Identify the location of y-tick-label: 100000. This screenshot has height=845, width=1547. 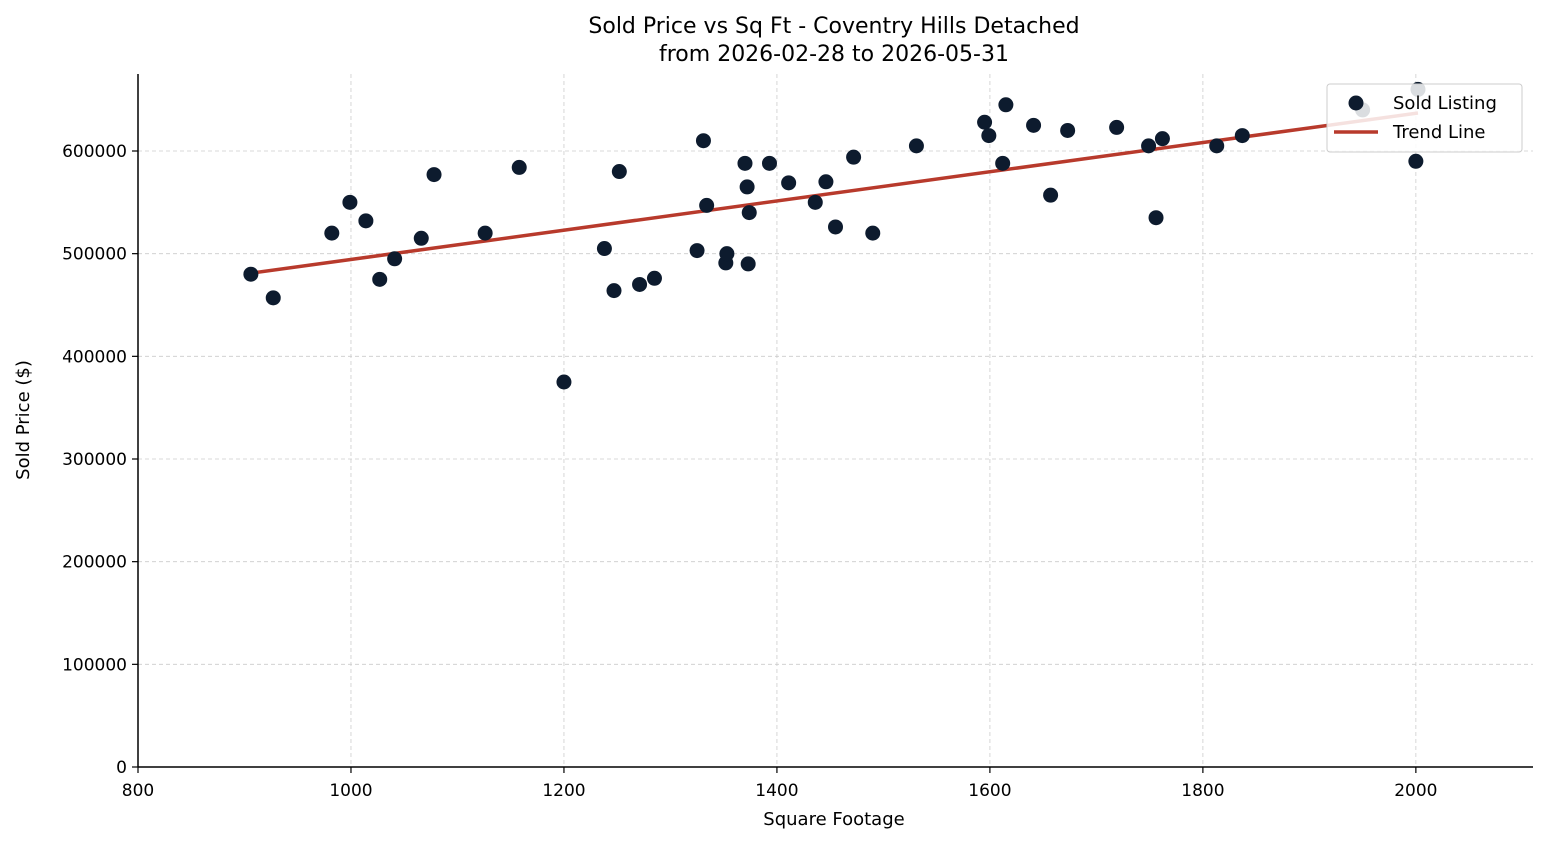
(94, 665).